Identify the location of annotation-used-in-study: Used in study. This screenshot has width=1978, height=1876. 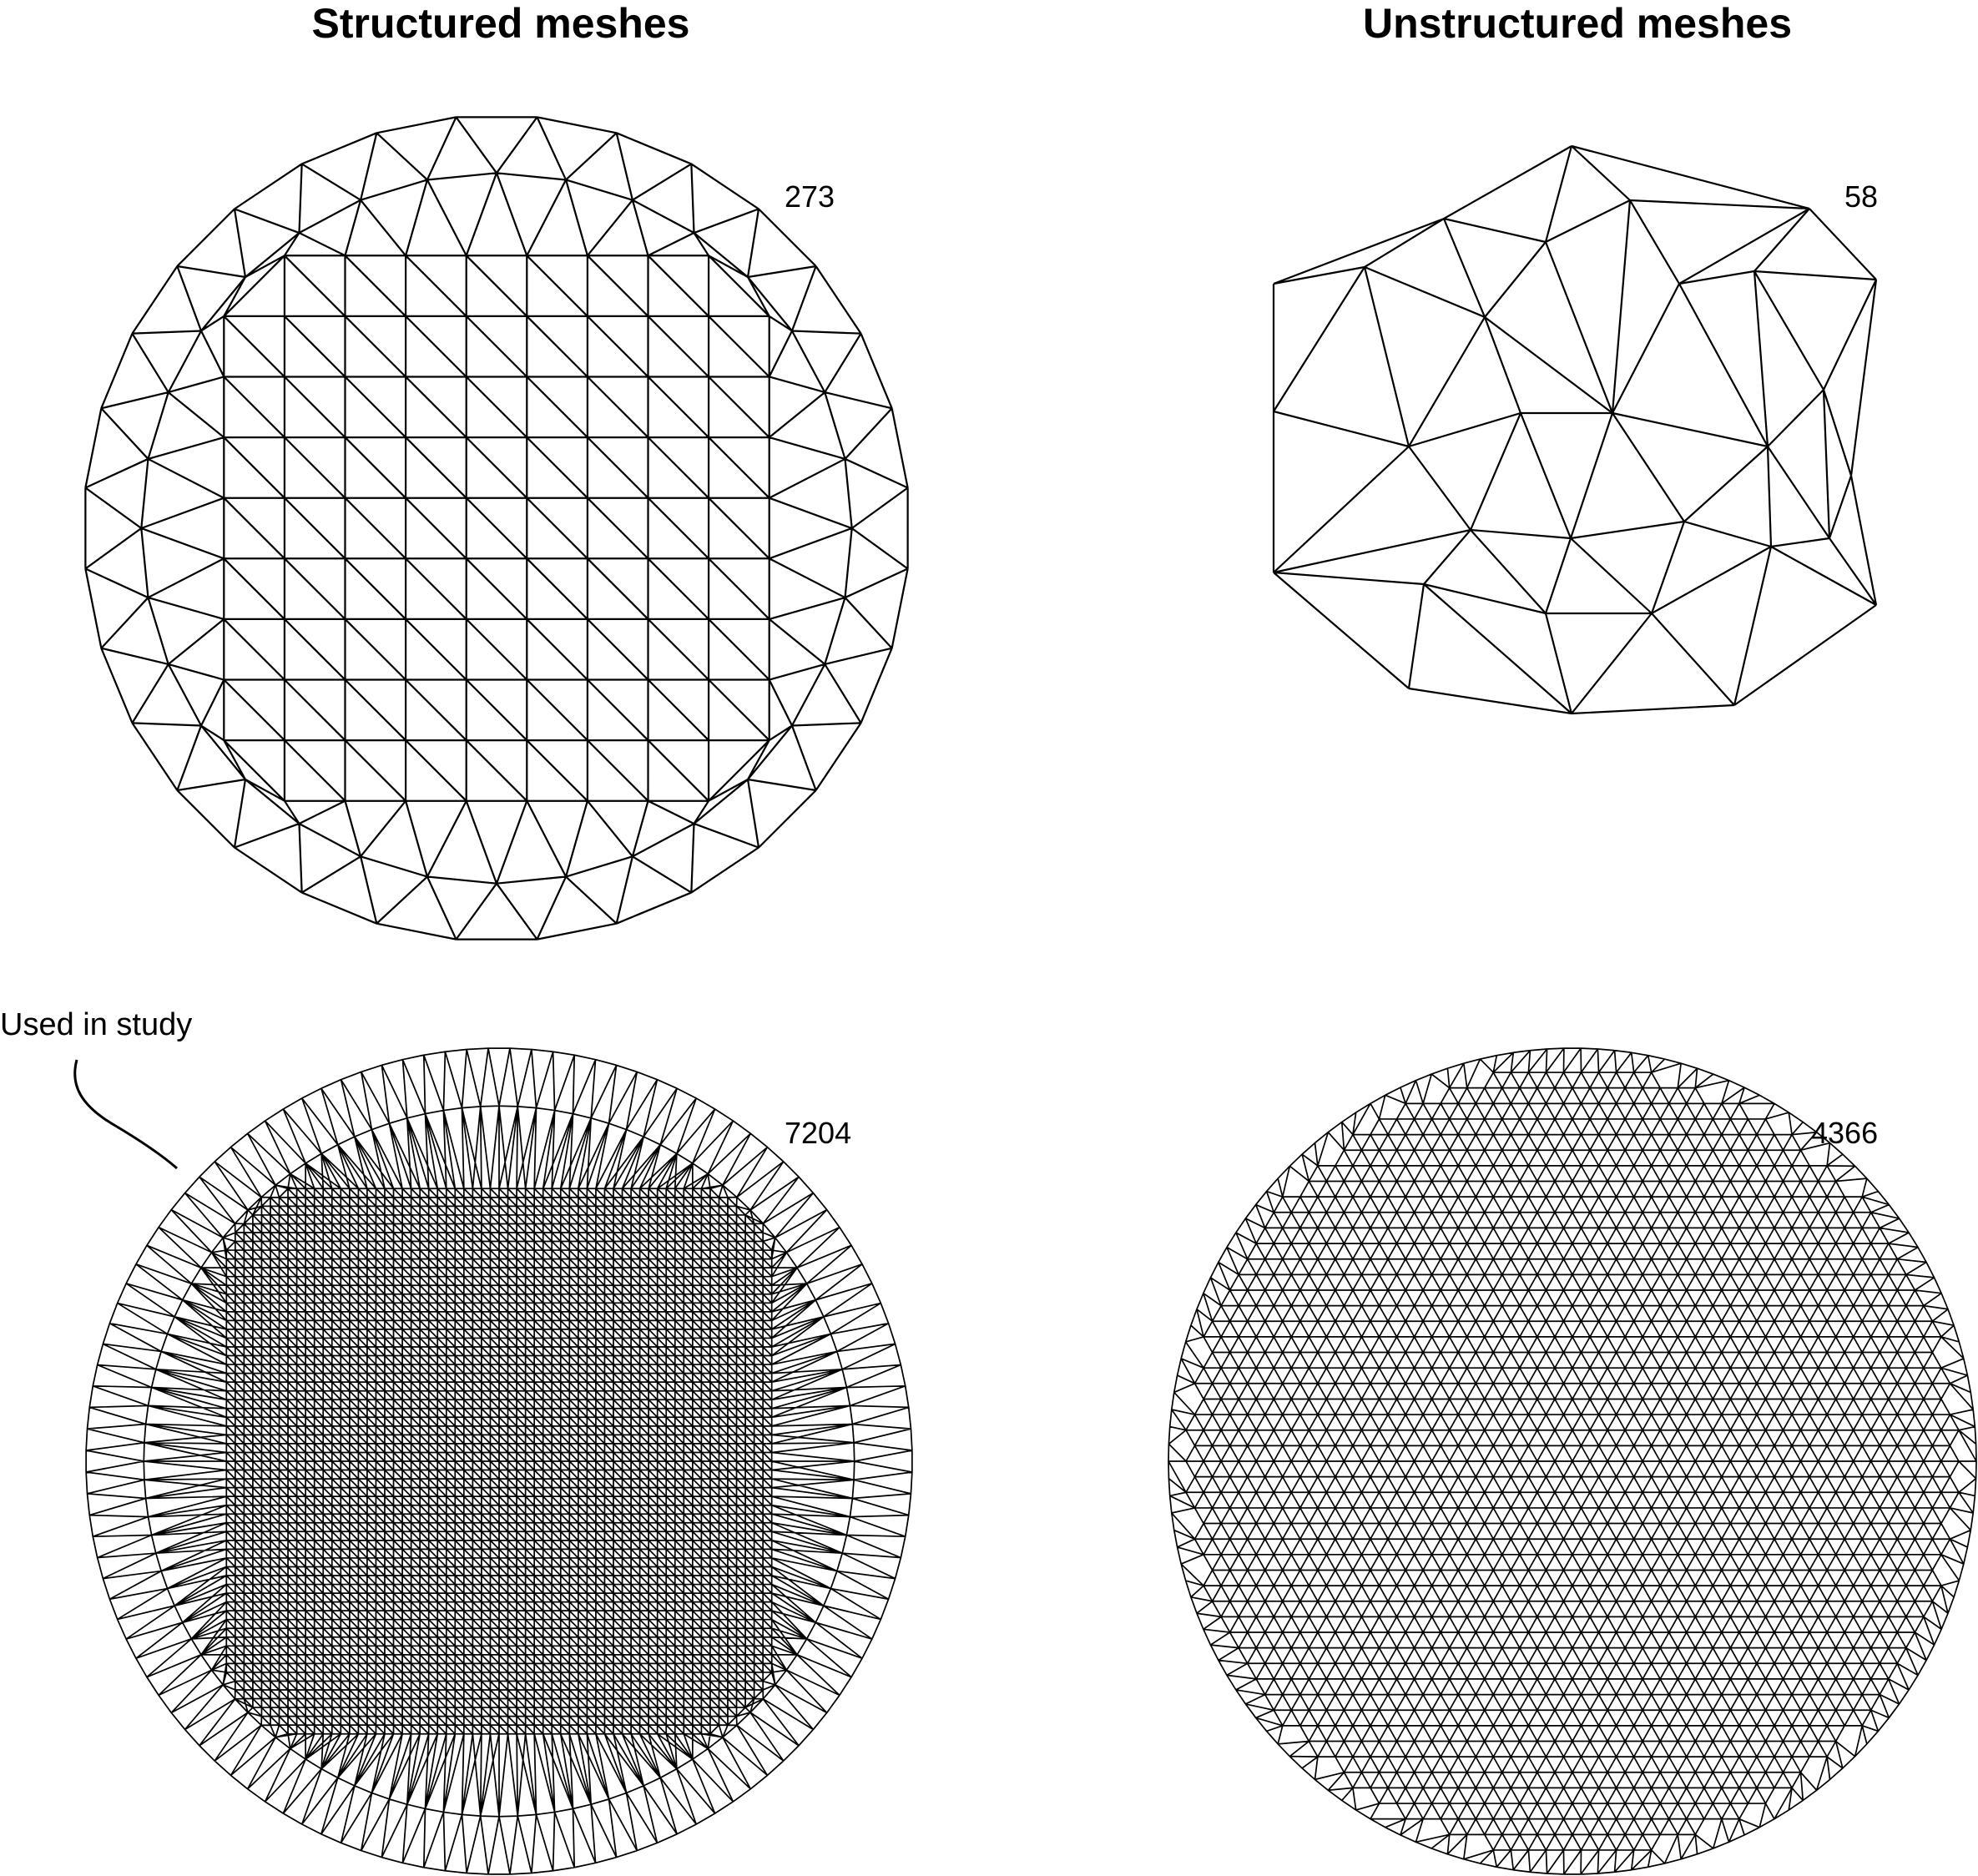
(97, 1024).